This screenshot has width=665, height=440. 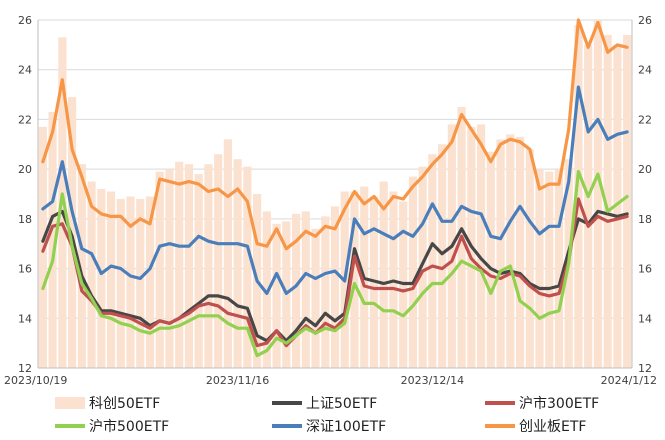 What do you see at coordinates (124, 404) in the screenshot?
I see `legend-label: 科创50ETF` at bounding box center [124, 404].